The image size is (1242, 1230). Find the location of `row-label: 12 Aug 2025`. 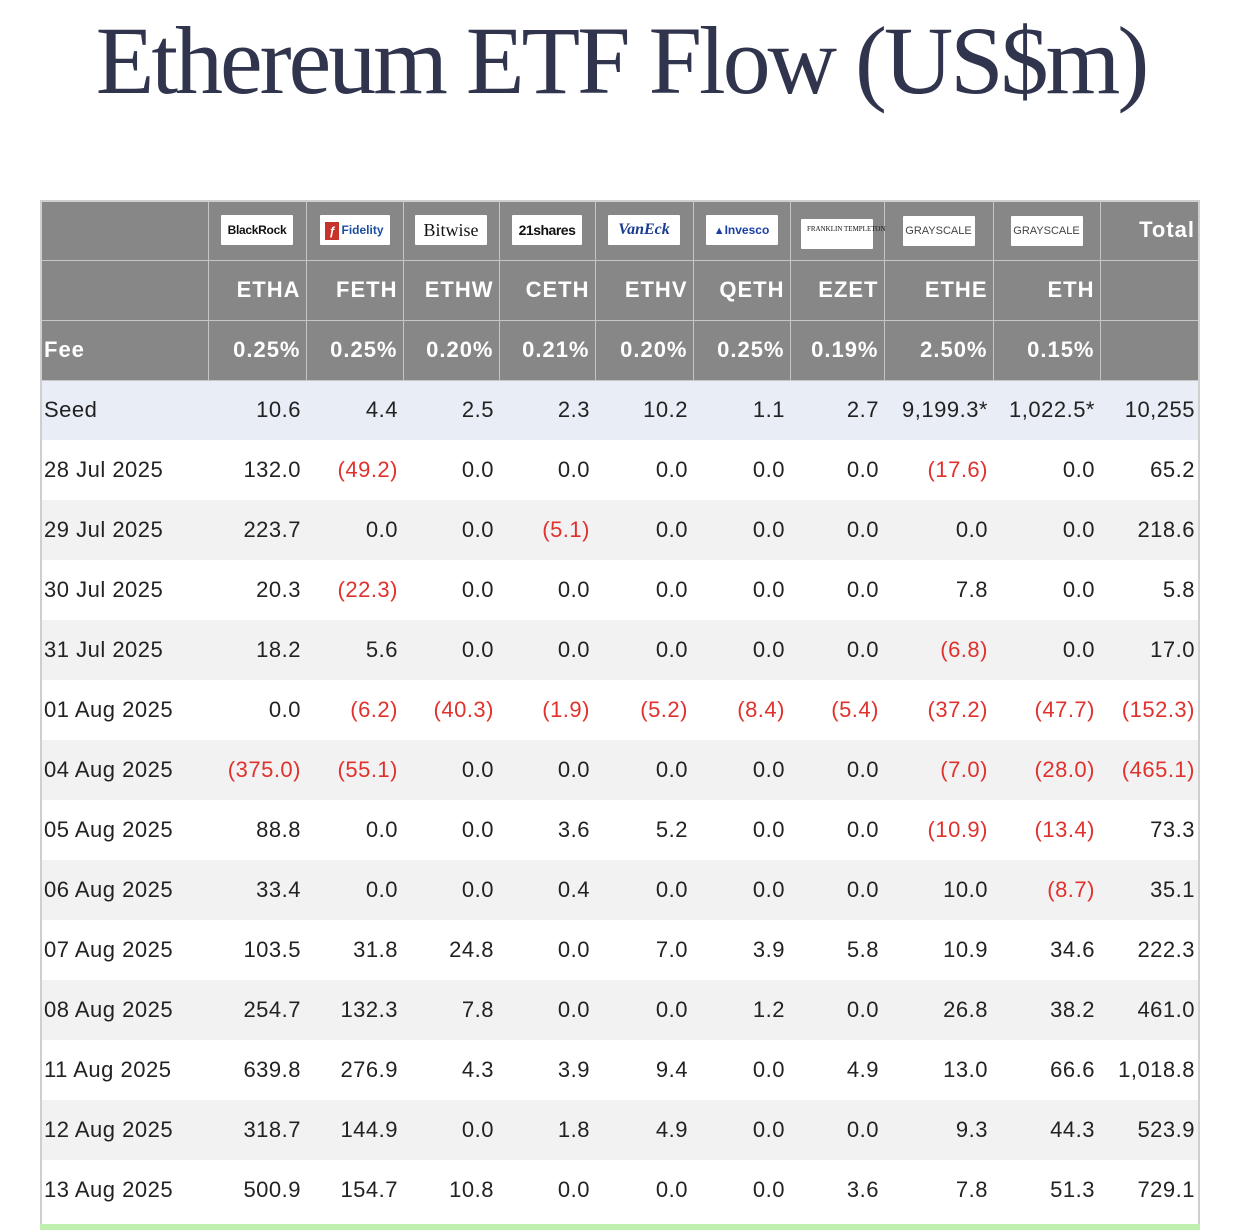

row-label: 12 Aug 2025 is located at coordinates (124, 1130).